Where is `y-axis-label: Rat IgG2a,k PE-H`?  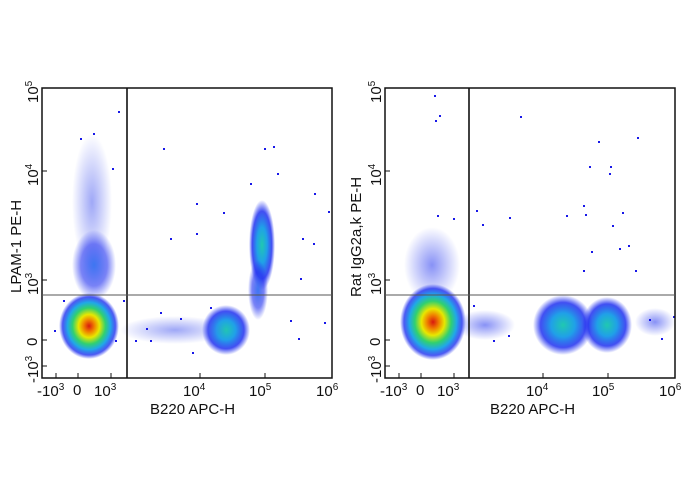 y-axis-label: Rat IgG2a,k PE-H is located at coordinates (356, 236).